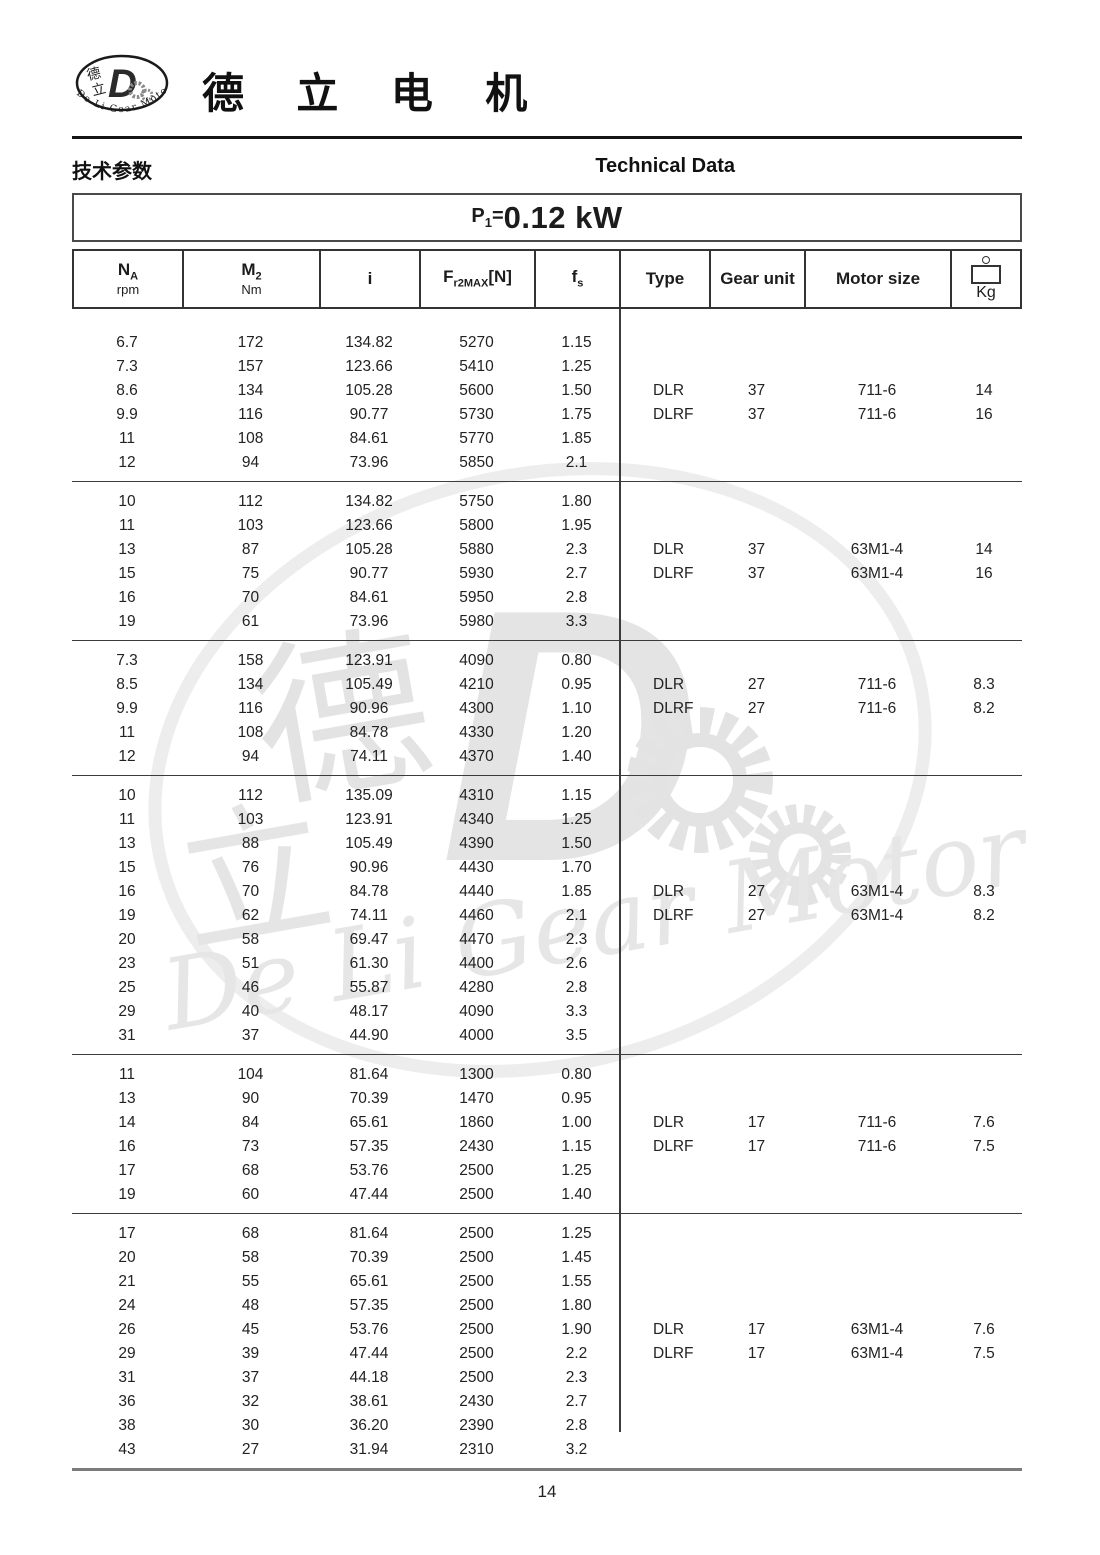 The image size is (1100, 1555). I want to click on cell: 81.64, so click(369, 1074).